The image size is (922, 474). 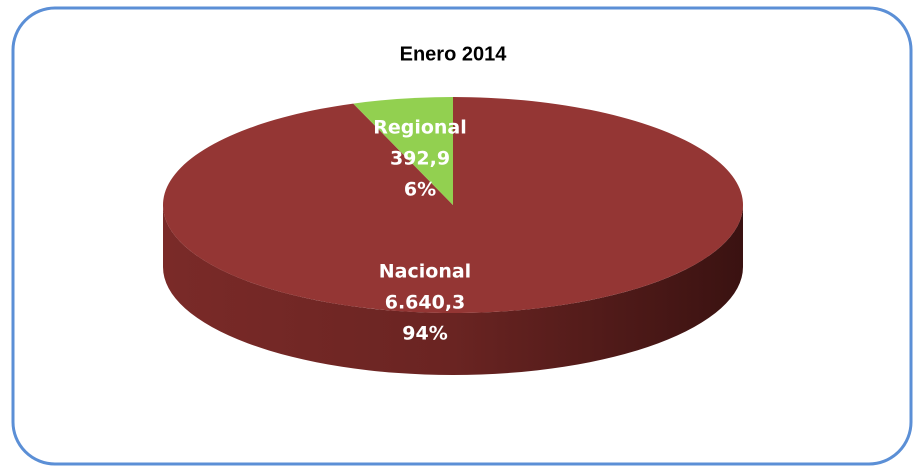 What do you see at coordinates (420, 159) in the screenshot?
I see `value-label: 392,9` at bounding box center [420, 159].